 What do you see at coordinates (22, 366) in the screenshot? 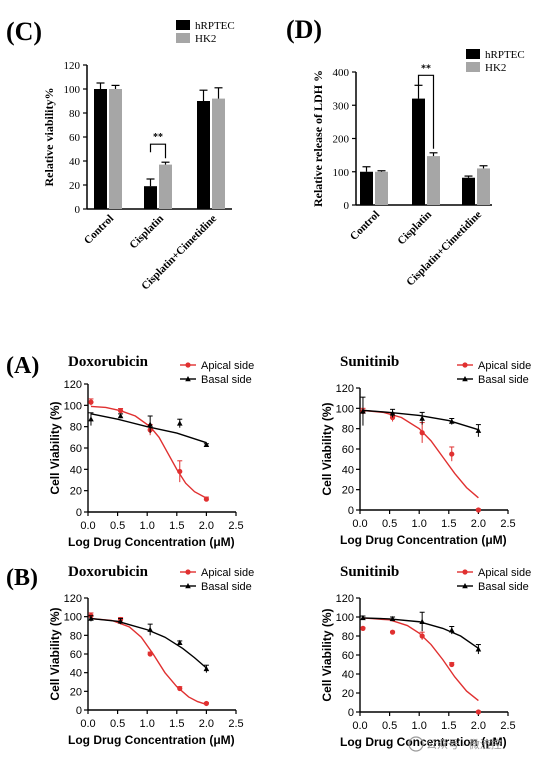
I see `panel-label: (A)` at bounding box center [22, 366].